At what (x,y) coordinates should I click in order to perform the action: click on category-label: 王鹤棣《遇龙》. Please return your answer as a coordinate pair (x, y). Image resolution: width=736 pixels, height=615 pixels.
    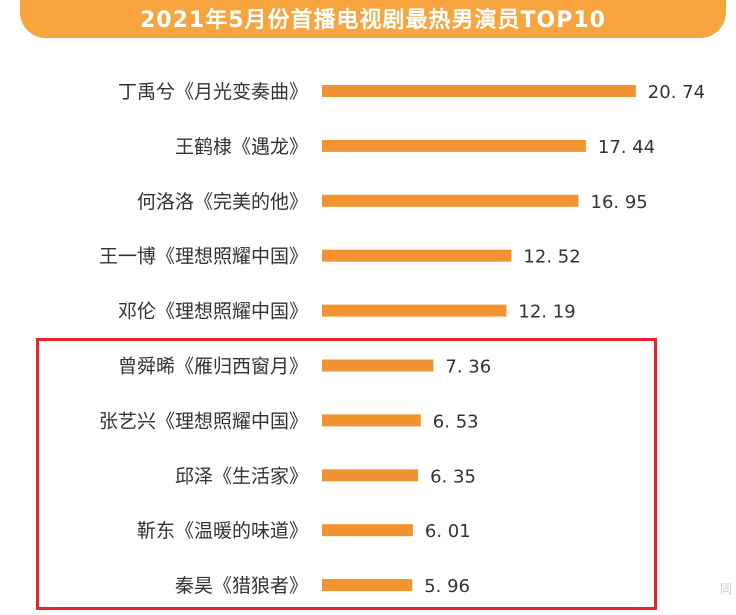
    Looking at the image, I should click on (241, 147).